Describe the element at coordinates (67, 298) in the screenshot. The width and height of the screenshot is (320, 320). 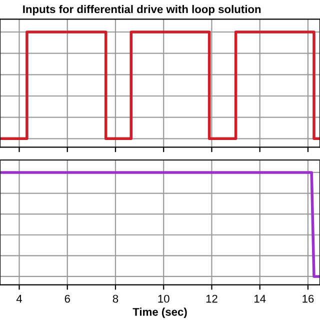
I see `x-tick-label: 6` at that location.